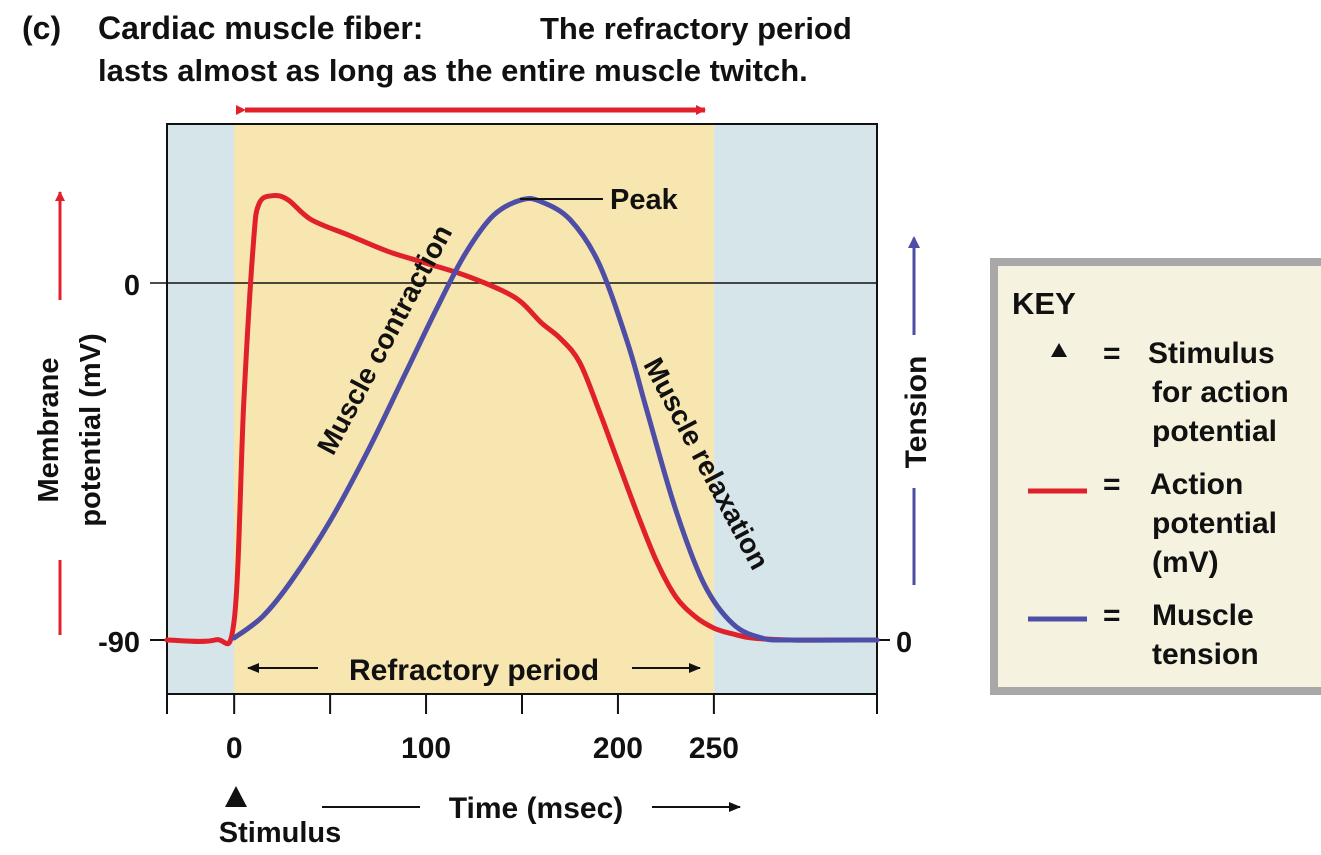 Image resolution: width=1321 pixels, height=855 pixels. What do you see at coordinates (236, 796) in the screenshot?
I see `stimulus-triangle-icon` at bounding box center [236, 796].